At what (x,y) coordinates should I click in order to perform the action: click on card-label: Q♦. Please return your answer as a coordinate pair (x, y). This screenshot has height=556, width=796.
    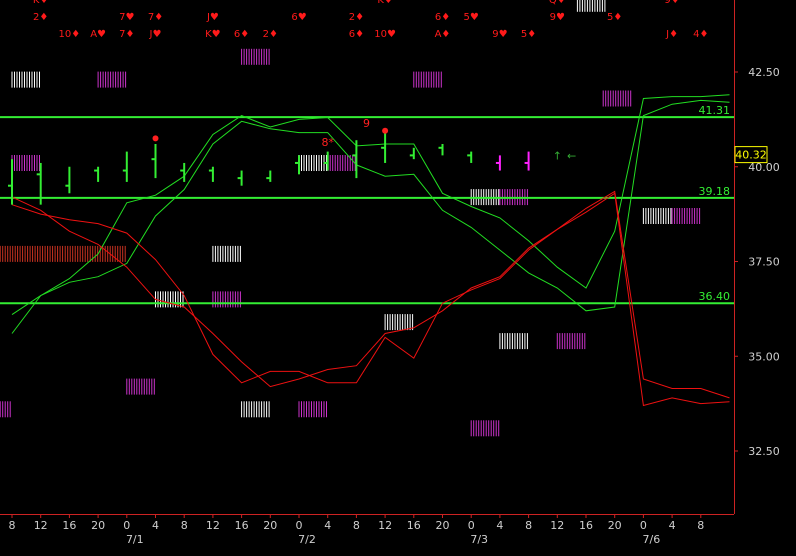
    Looking at the image, I should click on (557, 3).